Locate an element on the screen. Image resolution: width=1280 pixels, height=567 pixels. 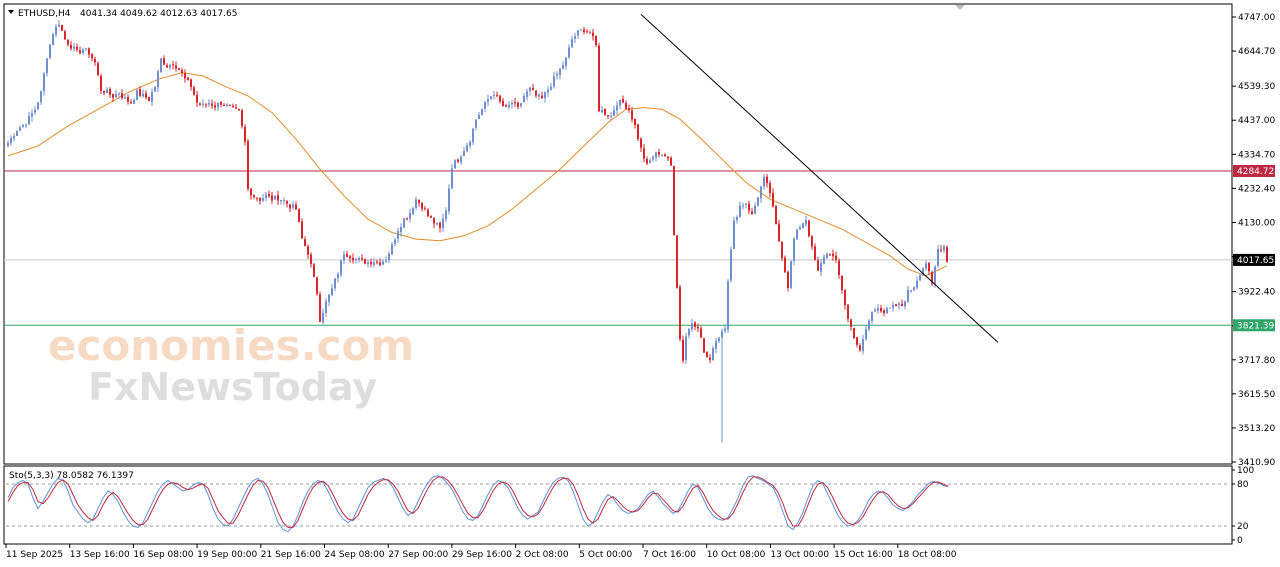
y-tick-label: 4130.00 is located at coordinates (1256, 223).